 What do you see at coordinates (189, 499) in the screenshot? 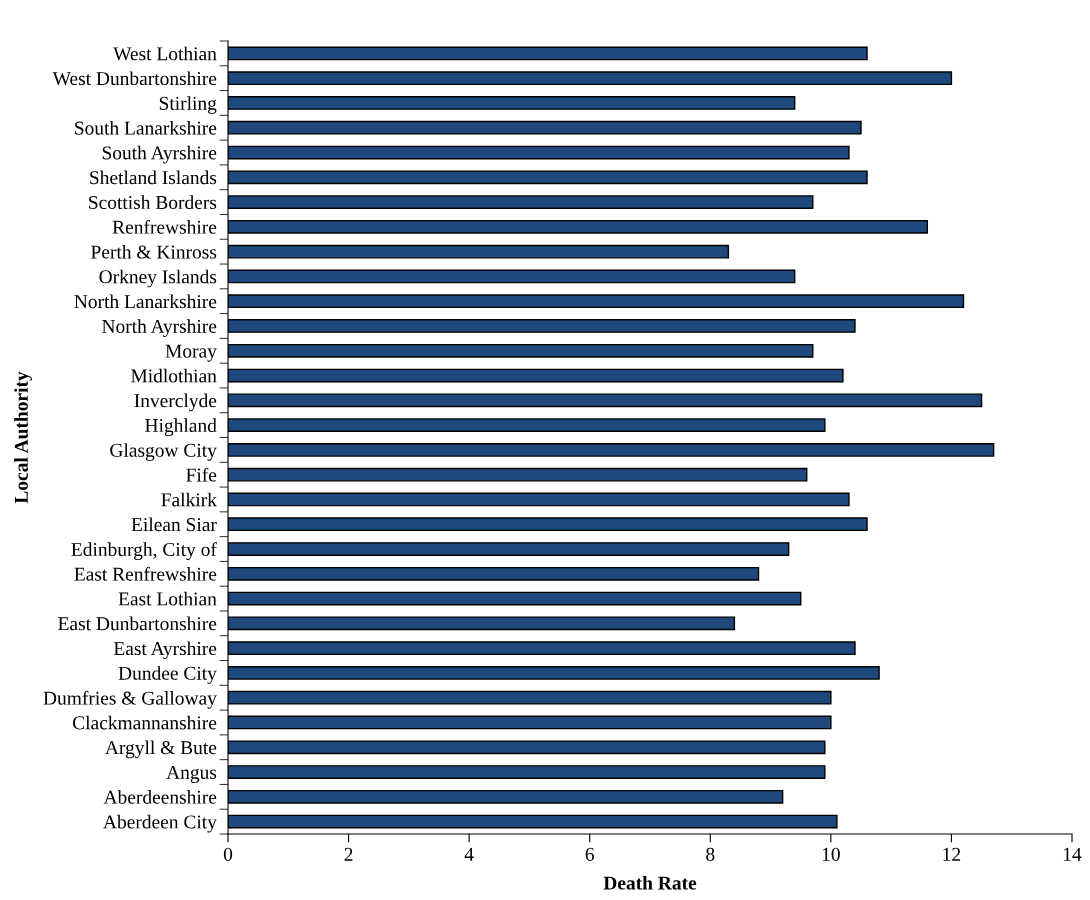
I see `y-tick-label: Falkirk` at bounding box center [189, 499].